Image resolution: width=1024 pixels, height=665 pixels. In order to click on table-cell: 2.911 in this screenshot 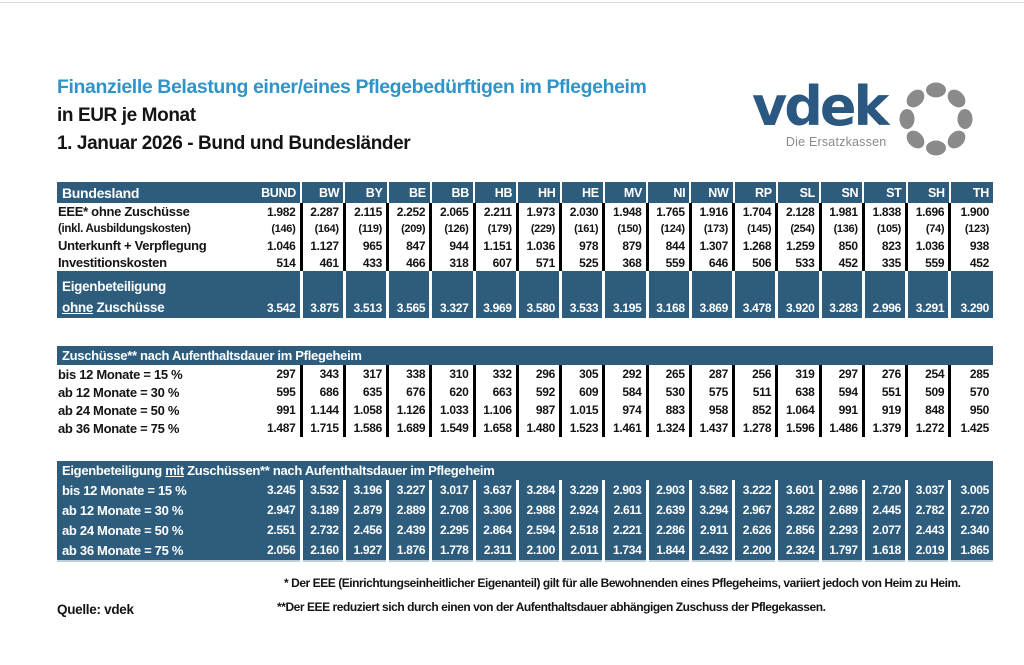, I will do `click(711, 530)`.